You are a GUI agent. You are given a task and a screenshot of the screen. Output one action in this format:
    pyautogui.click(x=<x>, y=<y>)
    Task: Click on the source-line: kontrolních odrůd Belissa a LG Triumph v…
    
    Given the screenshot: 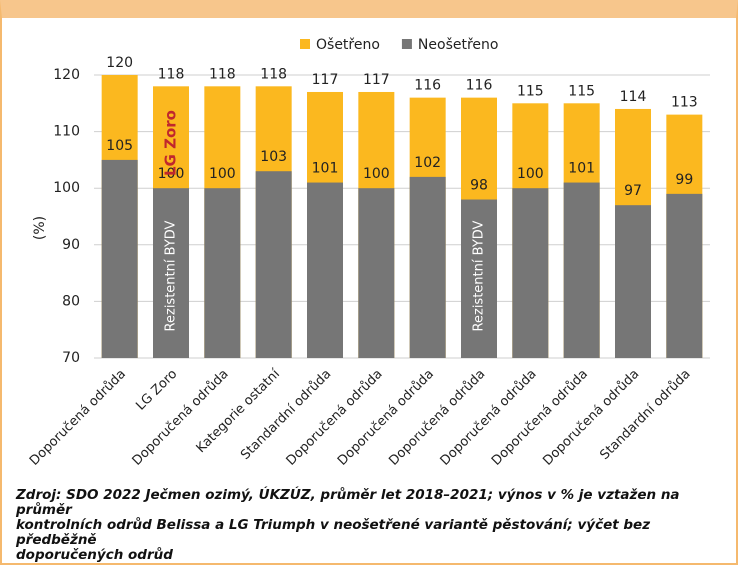 What is the action you would take?
    pyautogui.click(x=333, y=532)
    